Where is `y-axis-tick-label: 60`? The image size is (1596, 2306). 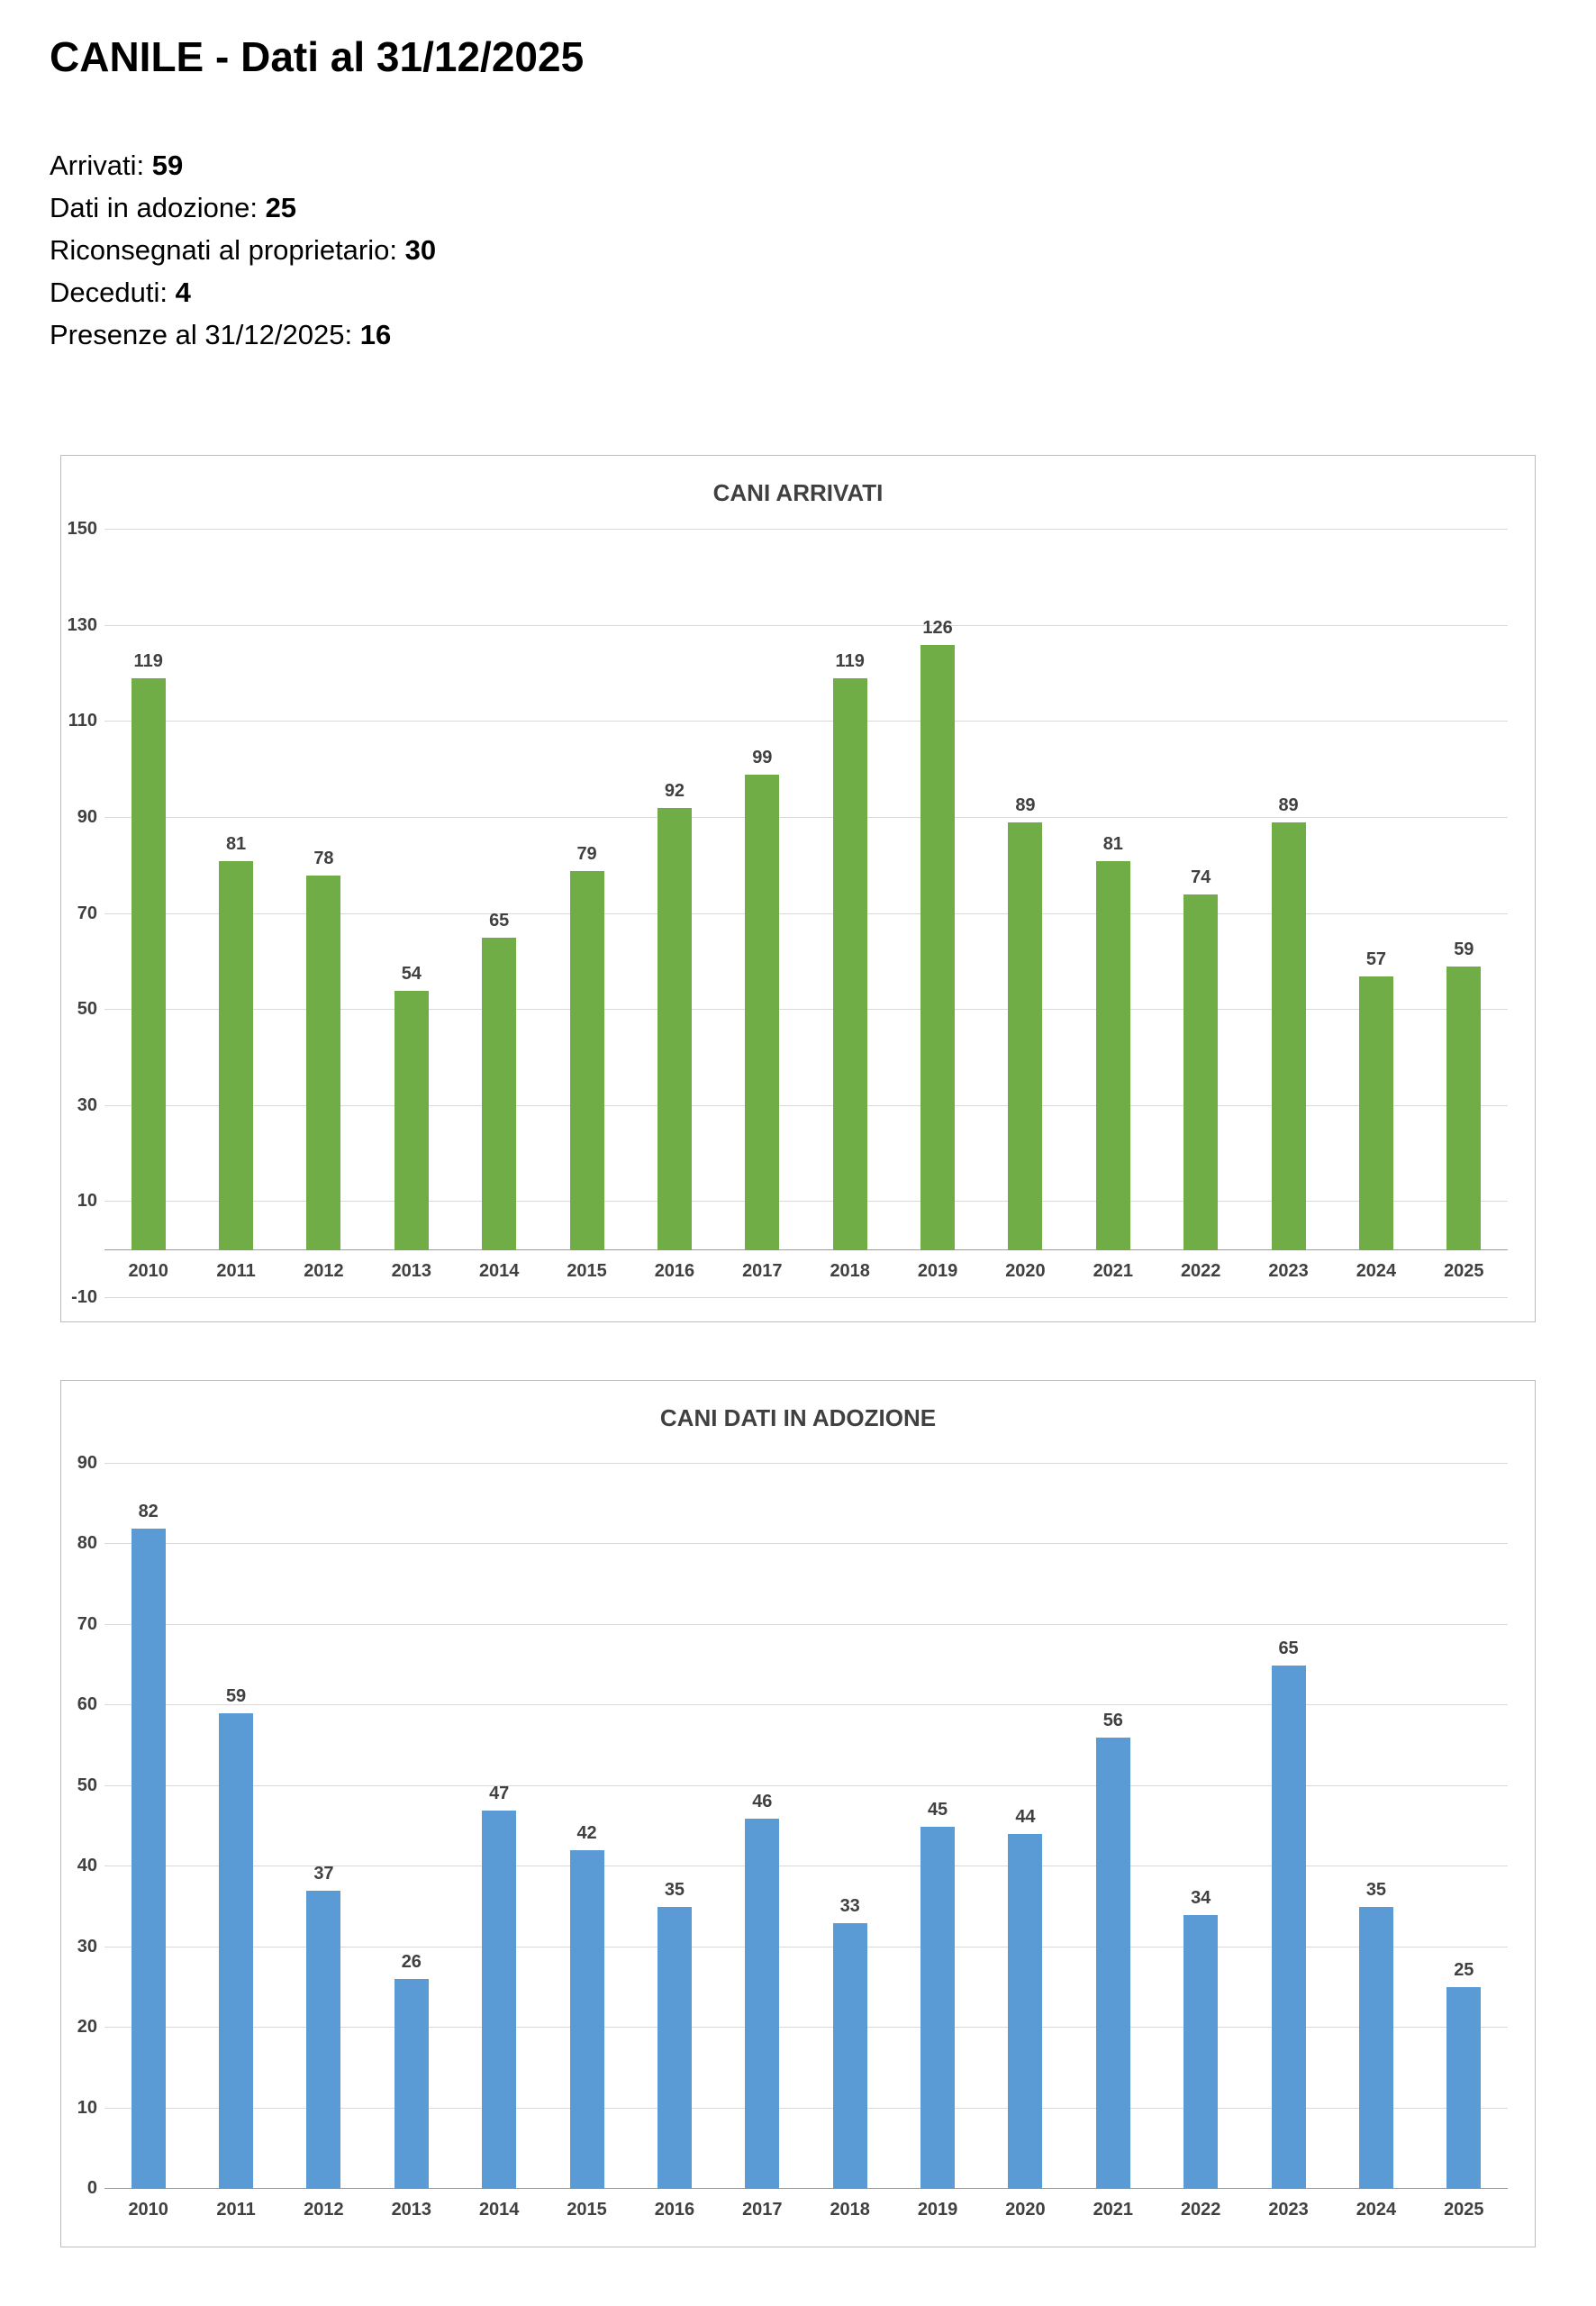
y-axis-tick-label: 60 is located at coordinates (87, 1704).